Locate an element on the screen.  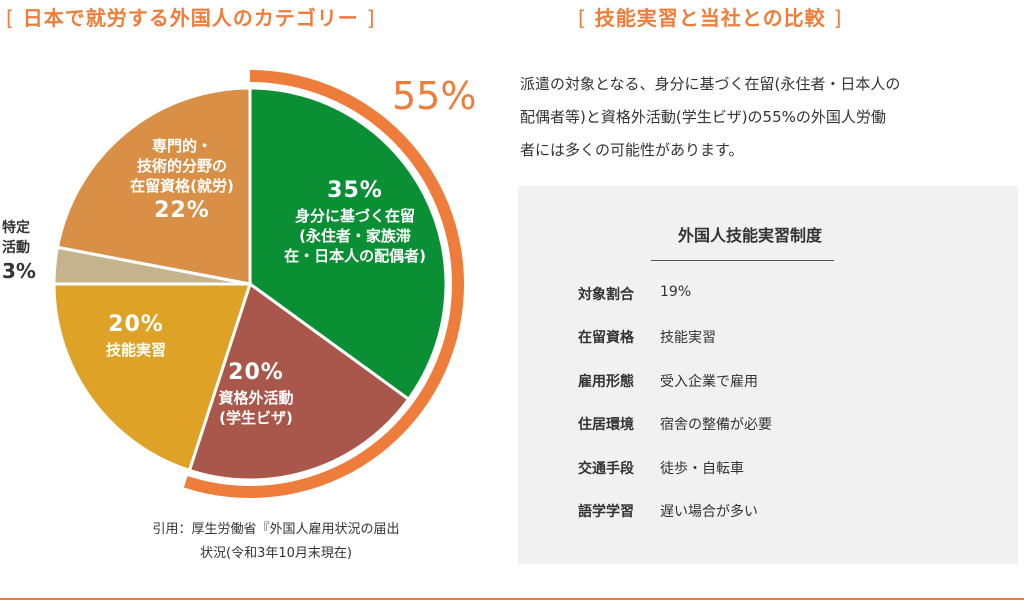
intro-line: 配偶者等)と資格外活動(学生ビザ)の55%の外国人労働 is located at coordinates (703, 117).